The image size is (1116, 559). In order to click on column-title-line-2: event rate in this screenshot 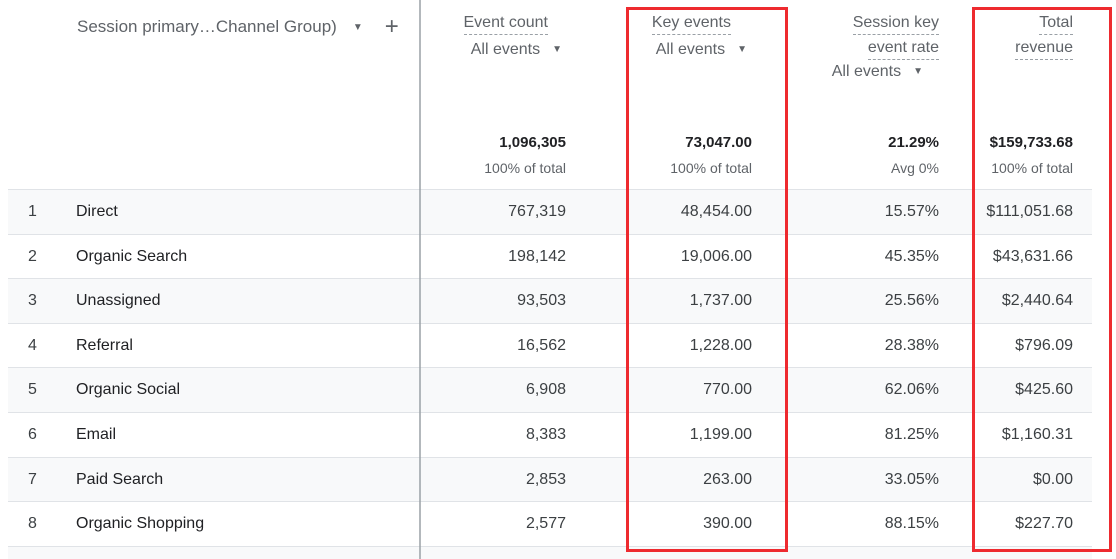, I will do `click(903, 49)`.